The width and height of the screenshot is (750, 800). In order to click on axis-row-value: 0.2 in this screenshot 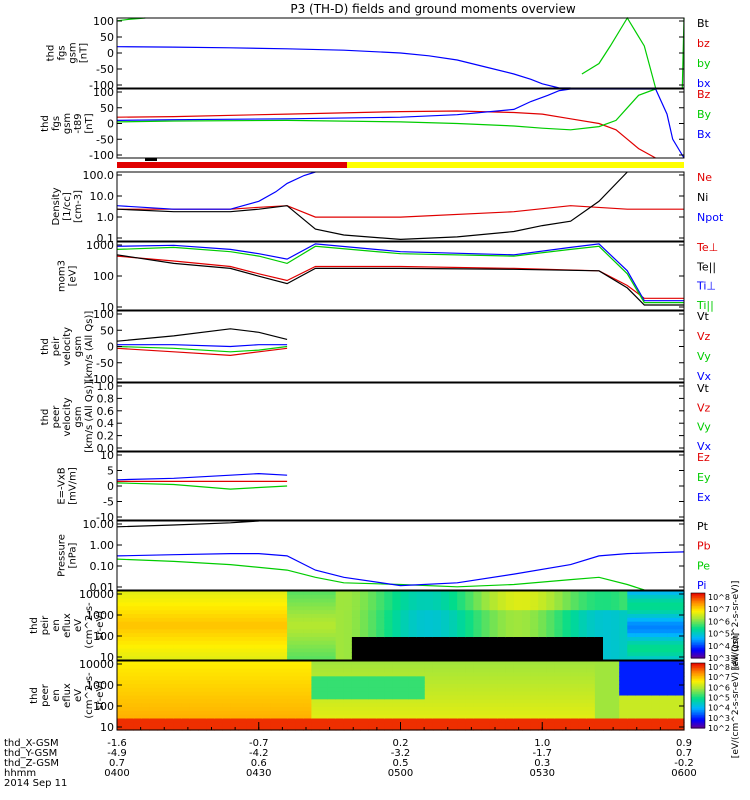, I will do `click(401, 743)`.